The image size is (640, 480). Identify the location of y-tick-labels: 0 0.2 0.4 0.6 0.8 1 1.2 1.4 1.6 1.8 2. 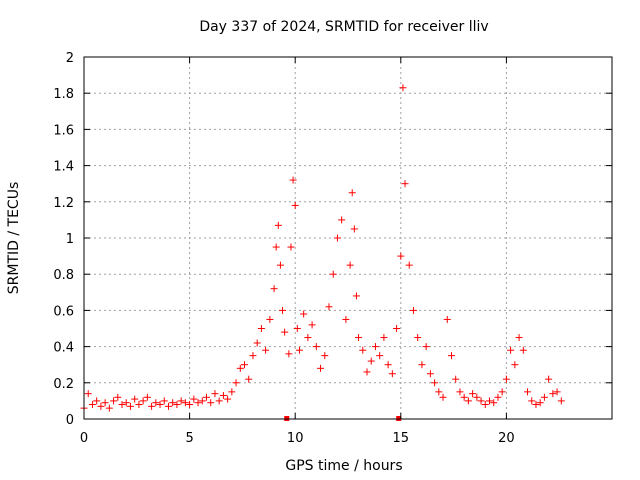
(63, 239).